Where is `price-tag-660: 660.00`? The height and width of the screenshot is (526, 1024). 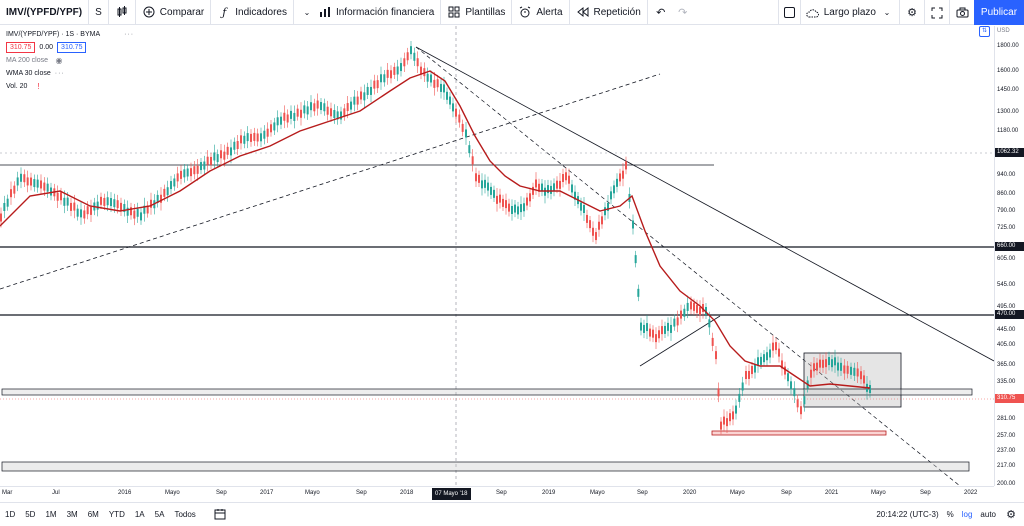
price-tag-660: 660.00 is located at coordinates (1009, 246).